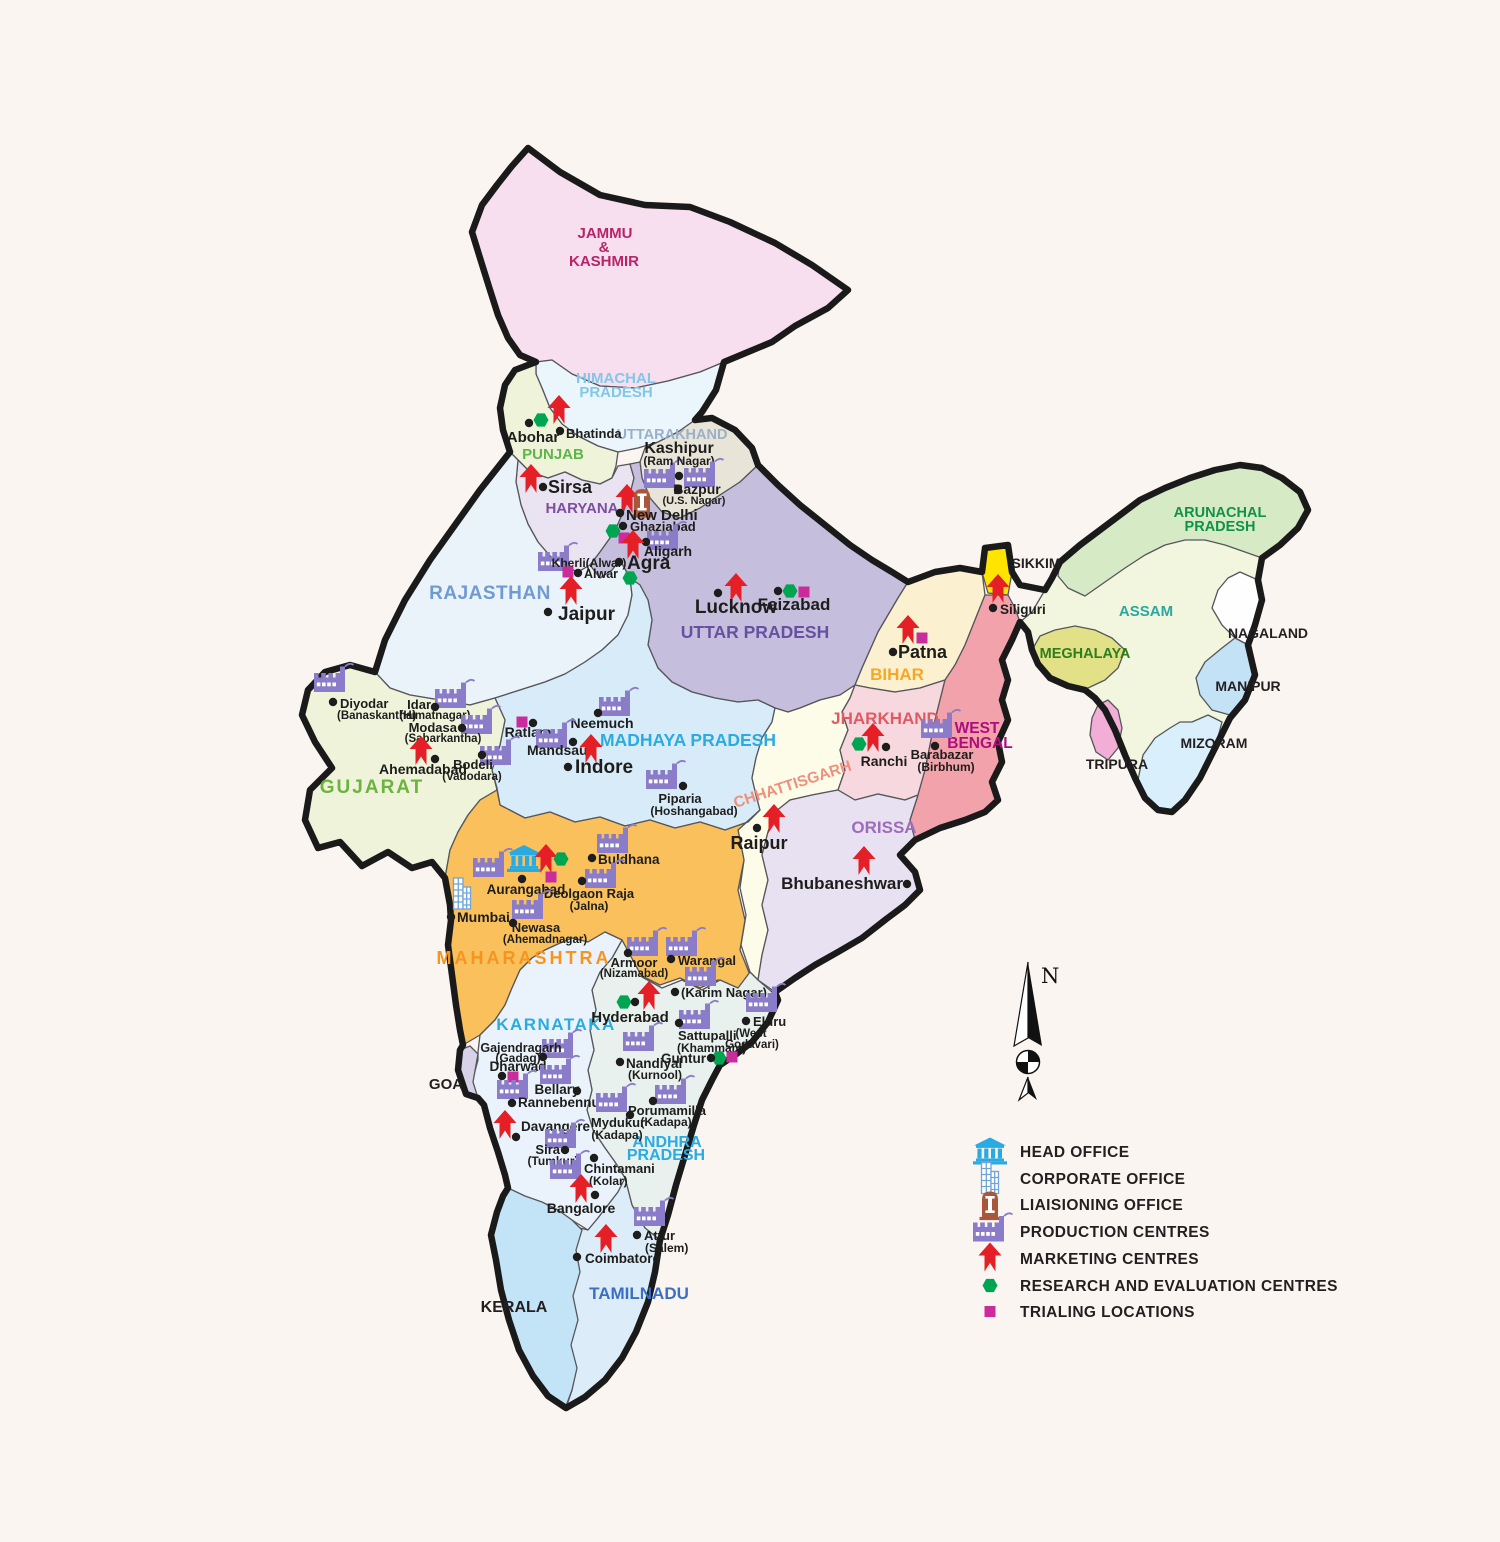 The width and height of the screenshot is (1500, 1542). I want to click on legend-label-head-office: HEAD OFFICE, so click(1074, 1152).